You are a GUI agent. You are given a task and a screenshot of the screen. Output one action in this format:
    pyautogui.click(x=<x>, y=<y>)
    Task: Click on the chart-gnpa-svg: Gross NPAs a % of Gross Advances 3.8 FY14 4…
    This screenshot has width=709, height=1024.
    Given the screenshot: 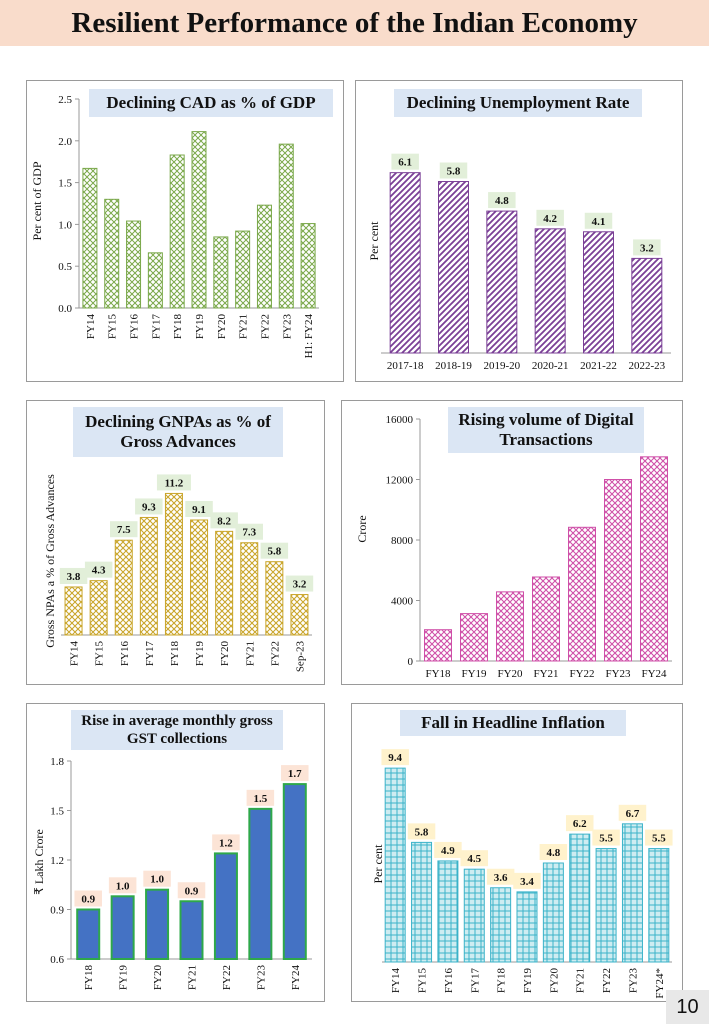 What is the action you would take?
    pyautogui.click(x=178, y=573)
    